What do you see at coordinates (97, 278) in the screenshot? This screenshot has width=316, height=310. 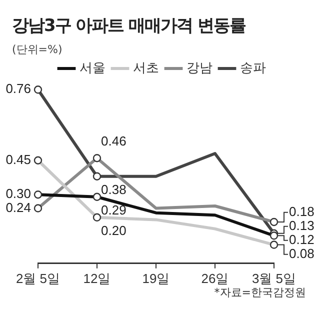 I see `x-tick-label: 12일` at bounding box center [97, 278].